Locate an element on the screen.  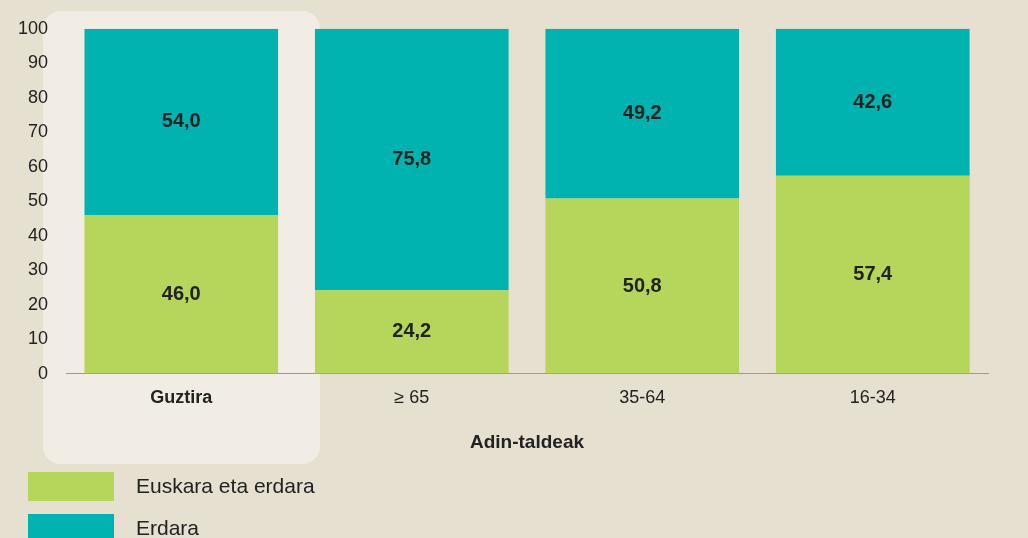
data-label: 42,6 is located at coordinates (873, 100).